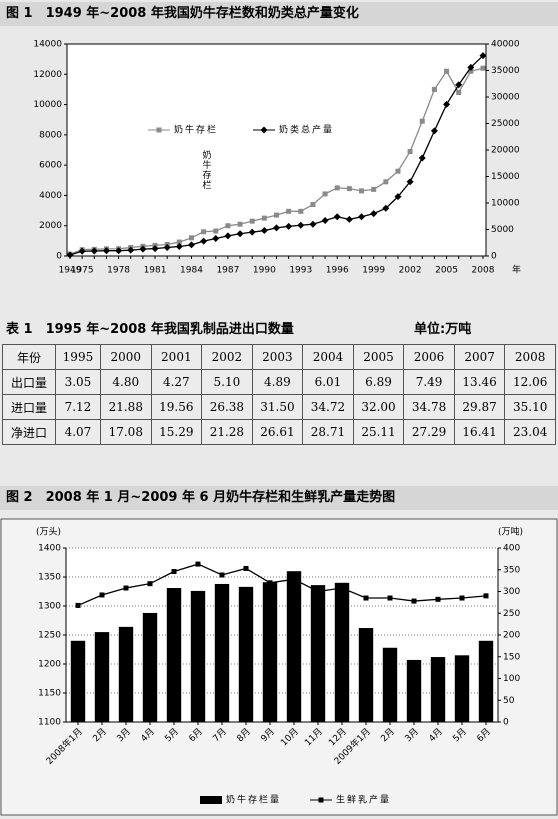  I want to click on cell: 6.01, so click(328, 382).